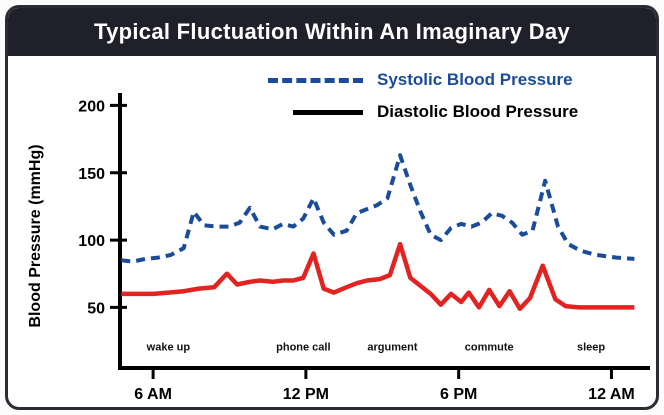  What do you see at coordinates (168, 347) in the screenshot?
I see `annotation-wake-up: wake up` at bounding box center [168, 347].